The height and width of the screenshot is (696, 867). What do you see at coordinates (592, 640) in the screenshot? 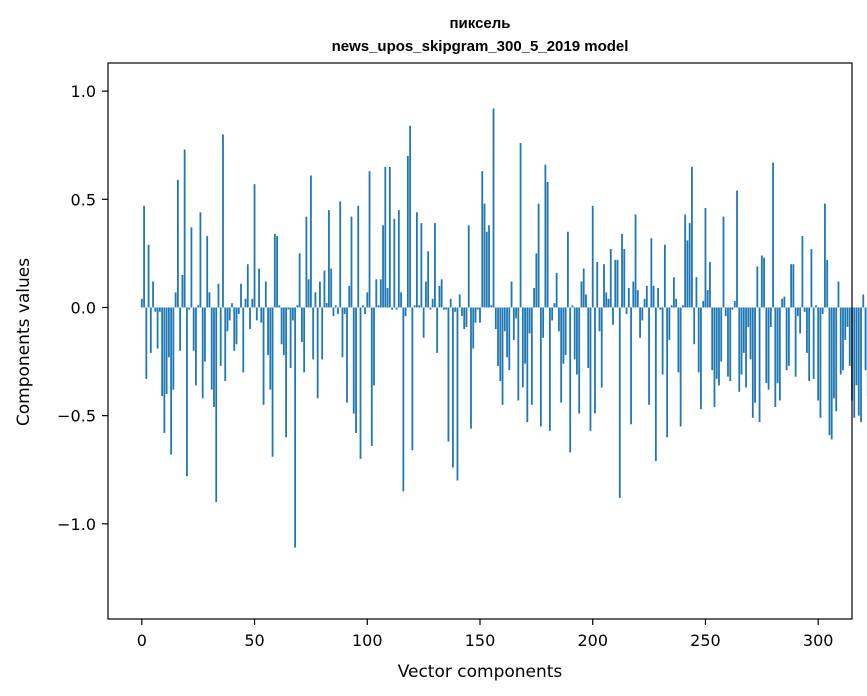
I see `x-tick-label: 200` at bounding box center [592, 640].